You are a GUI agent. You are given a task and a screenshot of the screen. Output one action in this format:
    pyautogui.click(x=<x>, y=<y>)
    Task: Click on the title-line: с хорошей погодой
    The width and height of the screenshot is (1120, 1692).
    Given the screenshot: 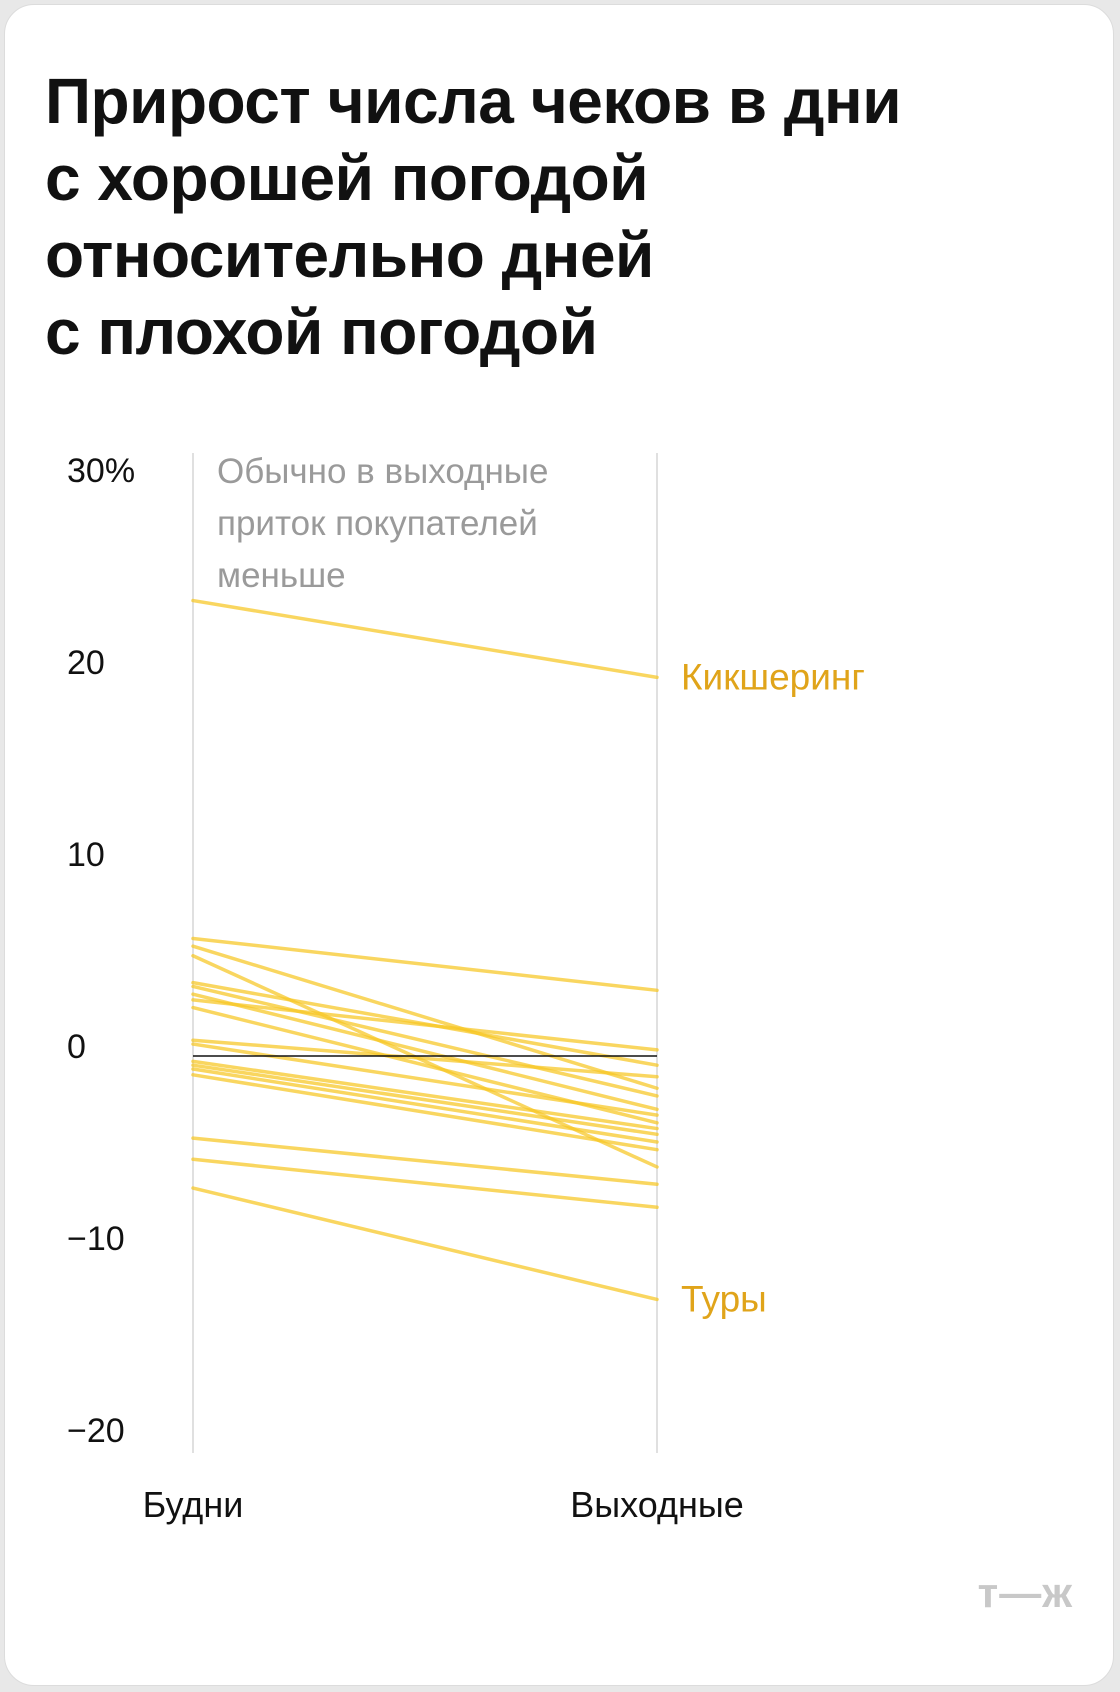 What is the action you would take?
    pyautogui.click(x=347, y=178)
    